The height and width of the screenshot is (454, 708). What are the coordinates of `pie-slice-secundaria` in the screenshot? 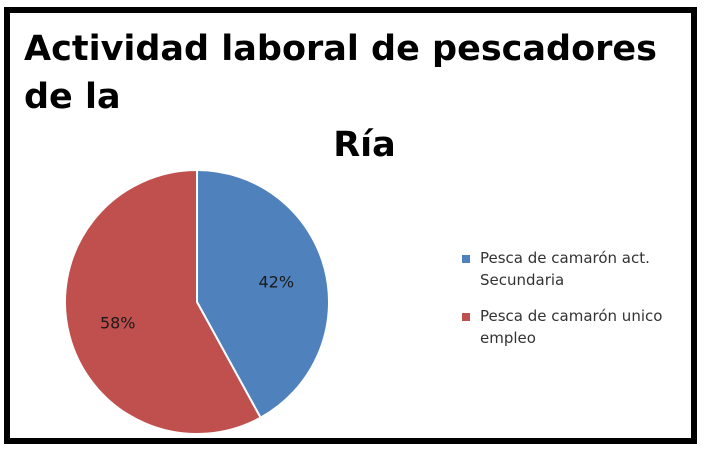 It's located at (263, 294).